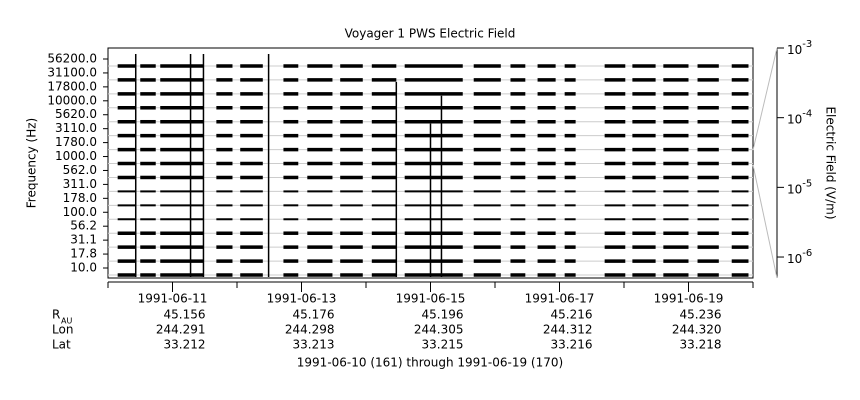 The width and height of the screenshot is (860, 400). What do you see at coordinates (430, 34) in the screenshot?
I see `chart-title: Voyager 1 PWS Electric Field` at bounding box center [430, 34].